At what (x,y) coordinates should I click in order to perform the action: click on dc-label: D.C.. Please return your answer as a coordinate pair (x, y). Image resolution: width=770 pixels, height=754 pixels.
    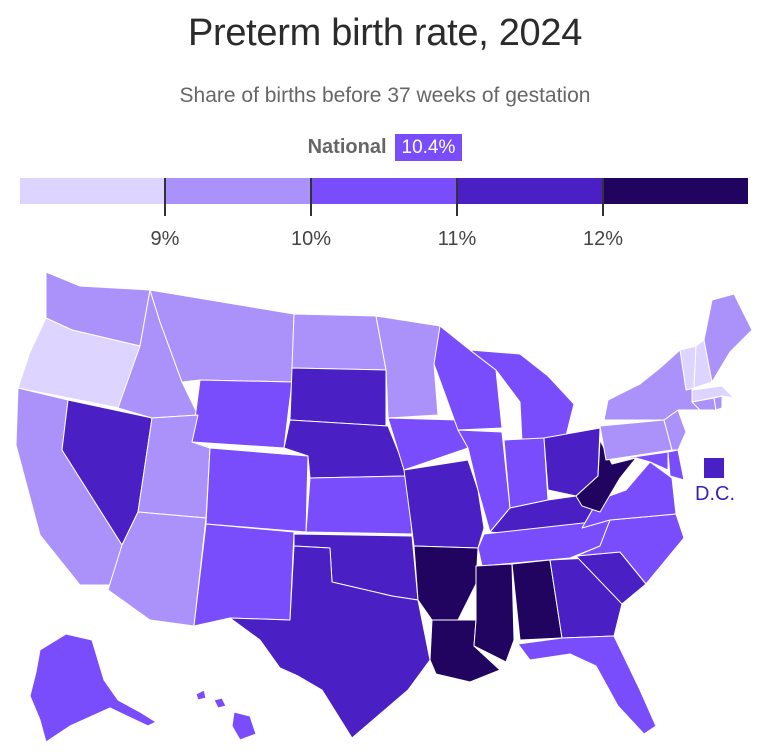
    Looking at the image, I should click on (715, 494).